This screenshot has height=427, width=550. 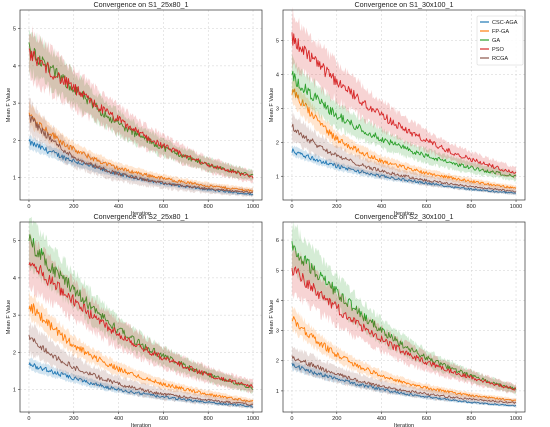 What do you see at coordinates (500, 32) in the screenshot?
I see `legend-label-fp-ga: FP-GA` at bounding box center [500, 32].